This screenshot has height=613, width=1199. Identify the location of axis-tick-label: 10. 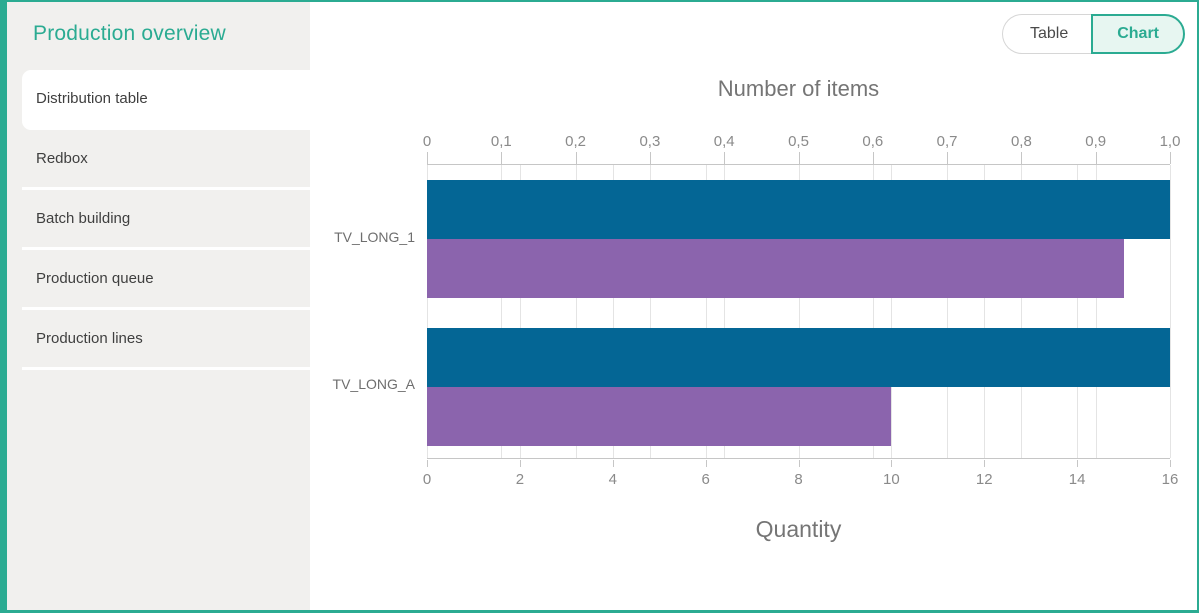
(891, 479).